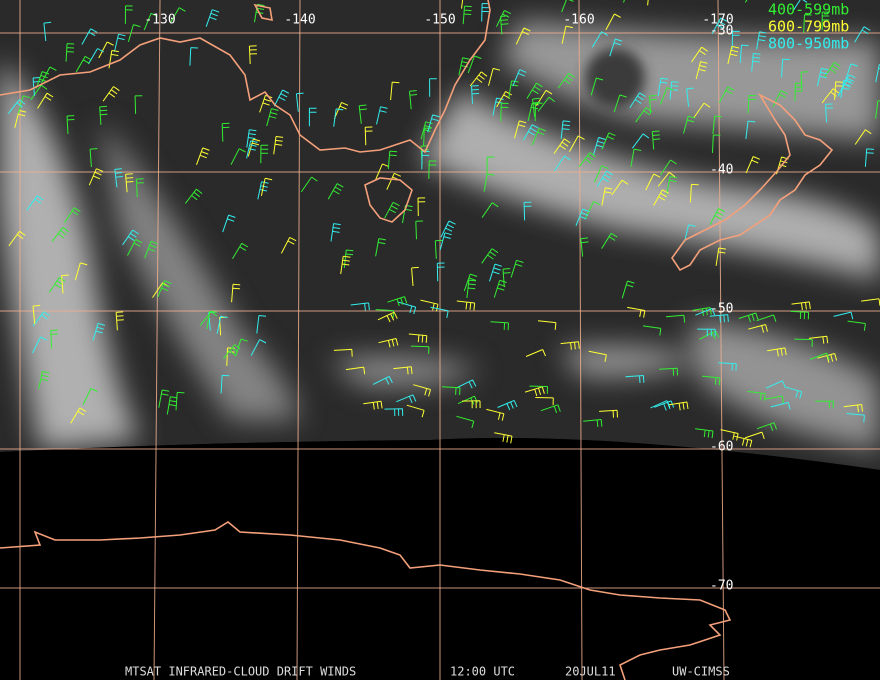 The width and height of the screenshot is (880, 680). What do you see at coordinates (752, 182) in the screenshot?
I see `new-zealand-coast` at bounding box center [752, 182].